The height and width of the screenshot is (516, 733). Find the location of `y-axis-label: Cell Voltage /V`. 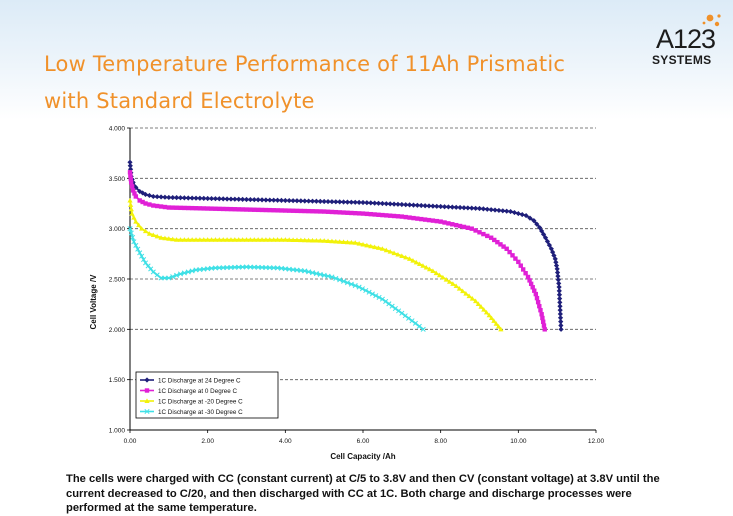

y-axis-label: Cell Voltage /V is located at coordinates (93, 302).